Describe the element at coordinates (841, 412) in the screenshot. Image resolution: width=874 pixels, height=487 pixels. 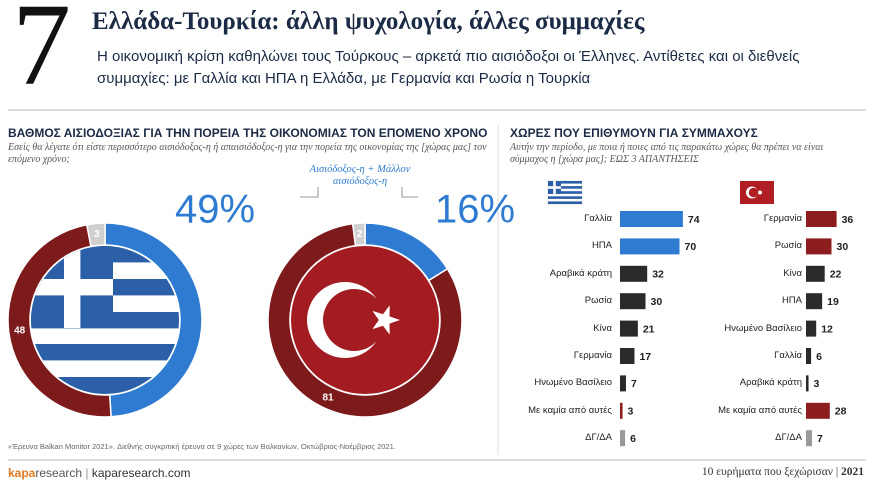
I see `value-label: 28` at that location.